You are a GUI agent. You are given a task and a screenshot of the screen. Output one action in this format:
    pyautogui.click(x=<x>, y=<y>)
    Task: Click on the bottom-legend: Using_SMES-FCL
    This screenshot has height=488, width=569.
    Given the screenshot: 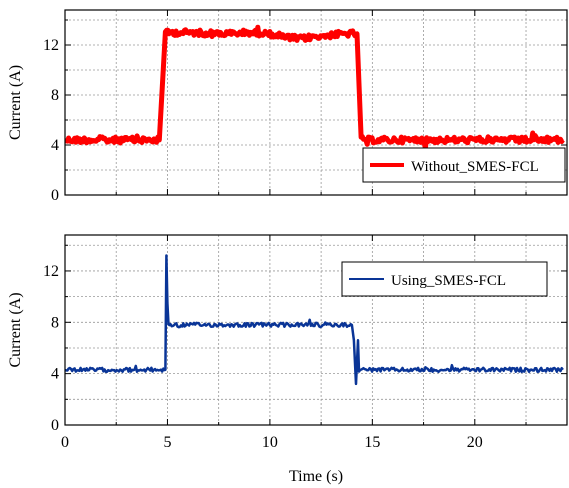 What is the action you would take?
    pyautogui.click(x=444, y=279)
    